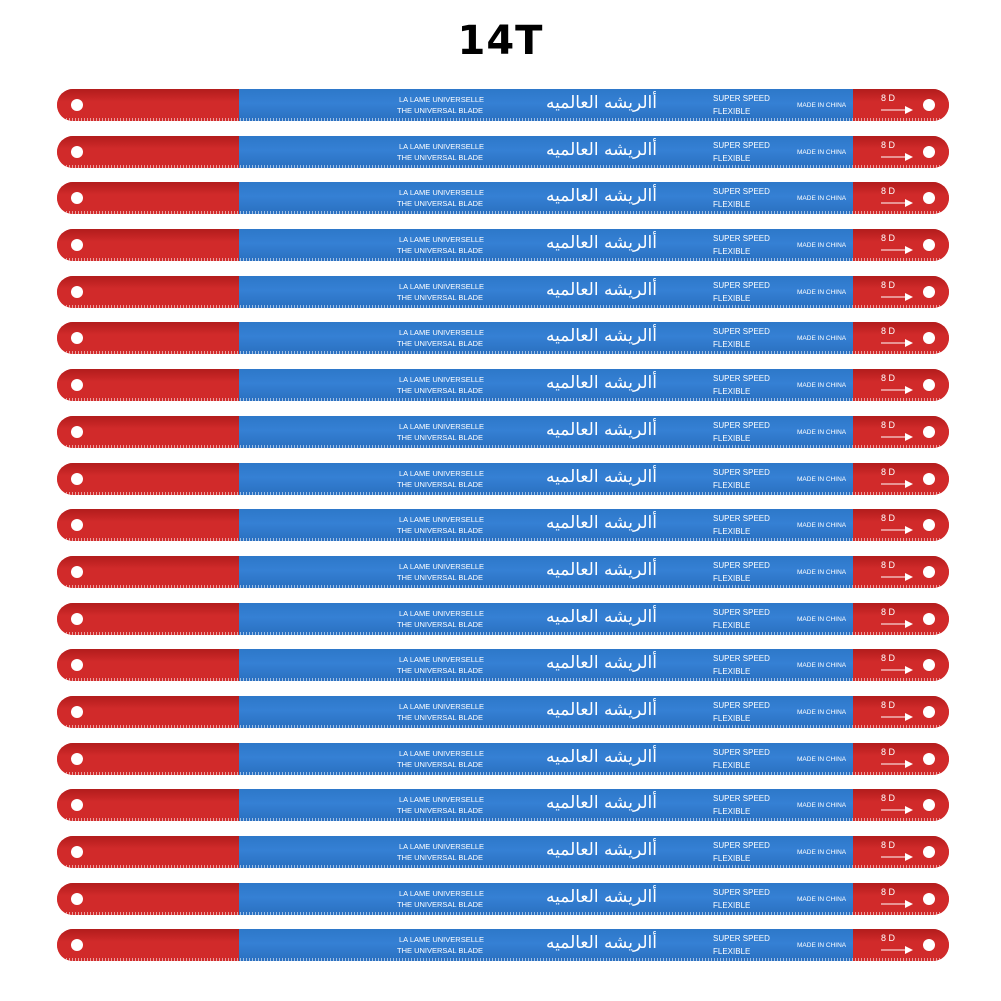  I want to click on page-title: 14T, so click(500, 41).